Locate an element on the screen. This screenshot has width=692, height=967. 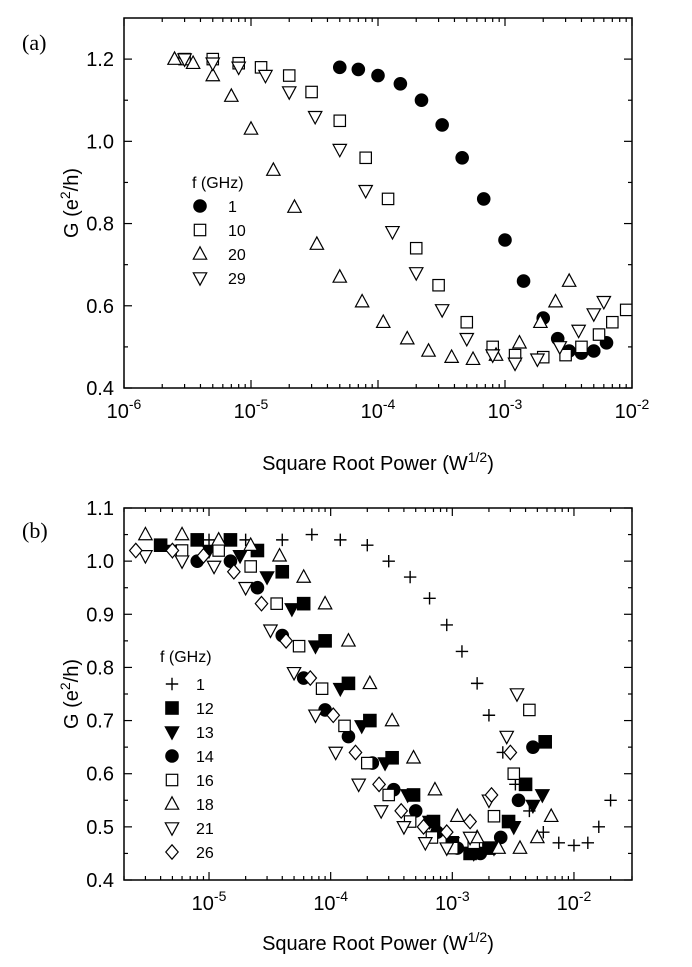
panel-b-legend: f (GHz) 1 12 13 14 16 18 21 26 is located at coordinates (187, 755).